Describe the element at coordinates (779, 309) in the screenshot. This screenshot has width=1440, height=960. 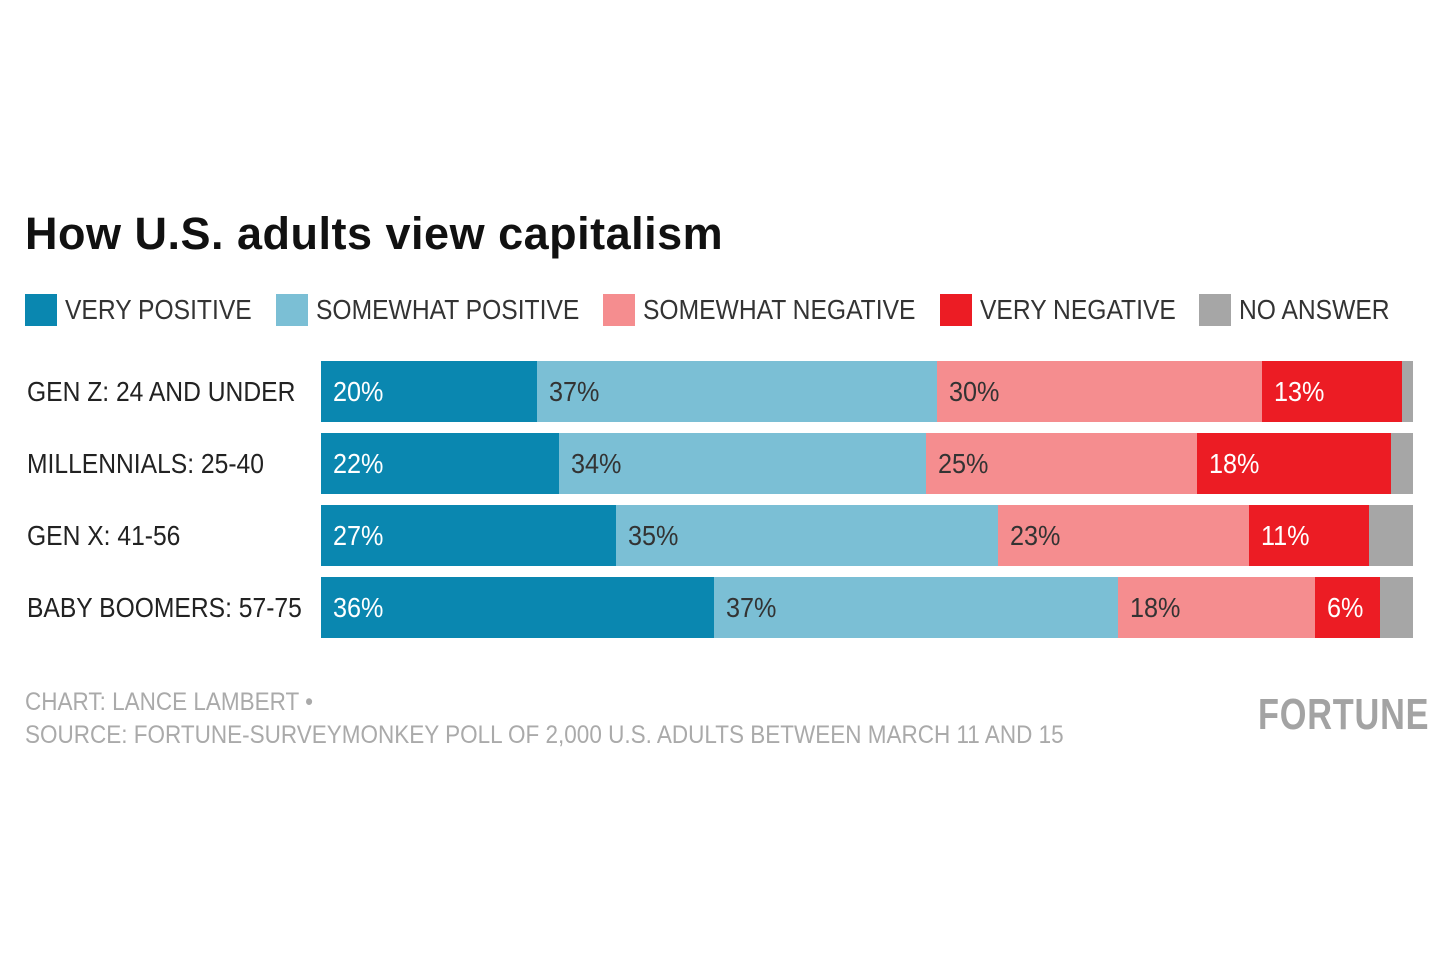
I see `legend-label: SOMEWHAT NEGATIVE` at that location.